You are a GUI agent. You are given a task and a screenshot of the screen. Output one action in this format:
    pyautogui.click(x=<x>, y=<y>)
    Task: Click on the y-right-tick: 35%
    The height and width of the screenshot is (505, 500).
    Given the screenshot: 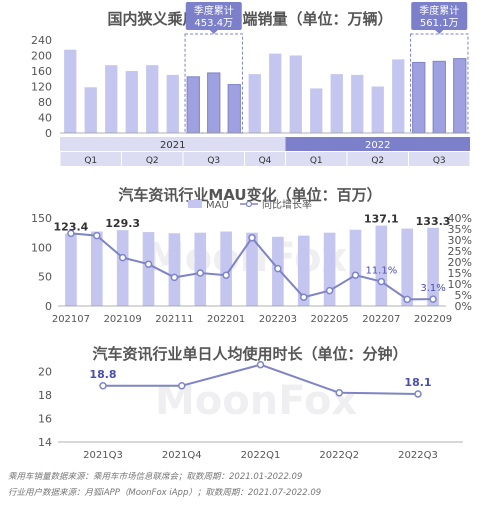 What is the action you would take?
    pyautogui.click(x=460, y=229)
    